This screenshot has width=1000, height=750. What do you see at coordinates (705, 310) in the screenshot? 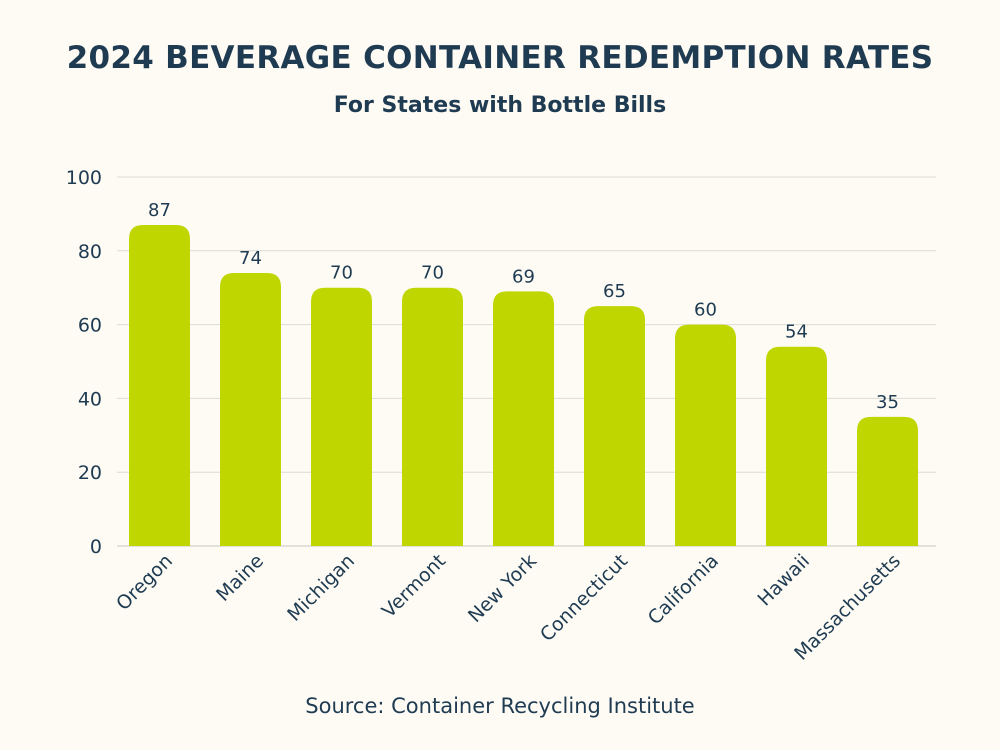
I see `data-label: 60` at bounding box center [705, 310].